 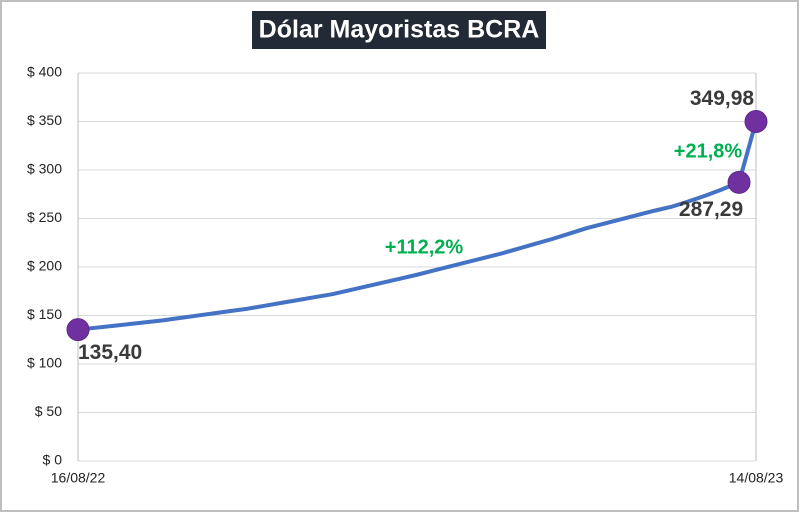 What do you see at coordinates (44, 120) in the screenshot?
I see `y-tick-label: $ 350` at bounding box center [44, 120].